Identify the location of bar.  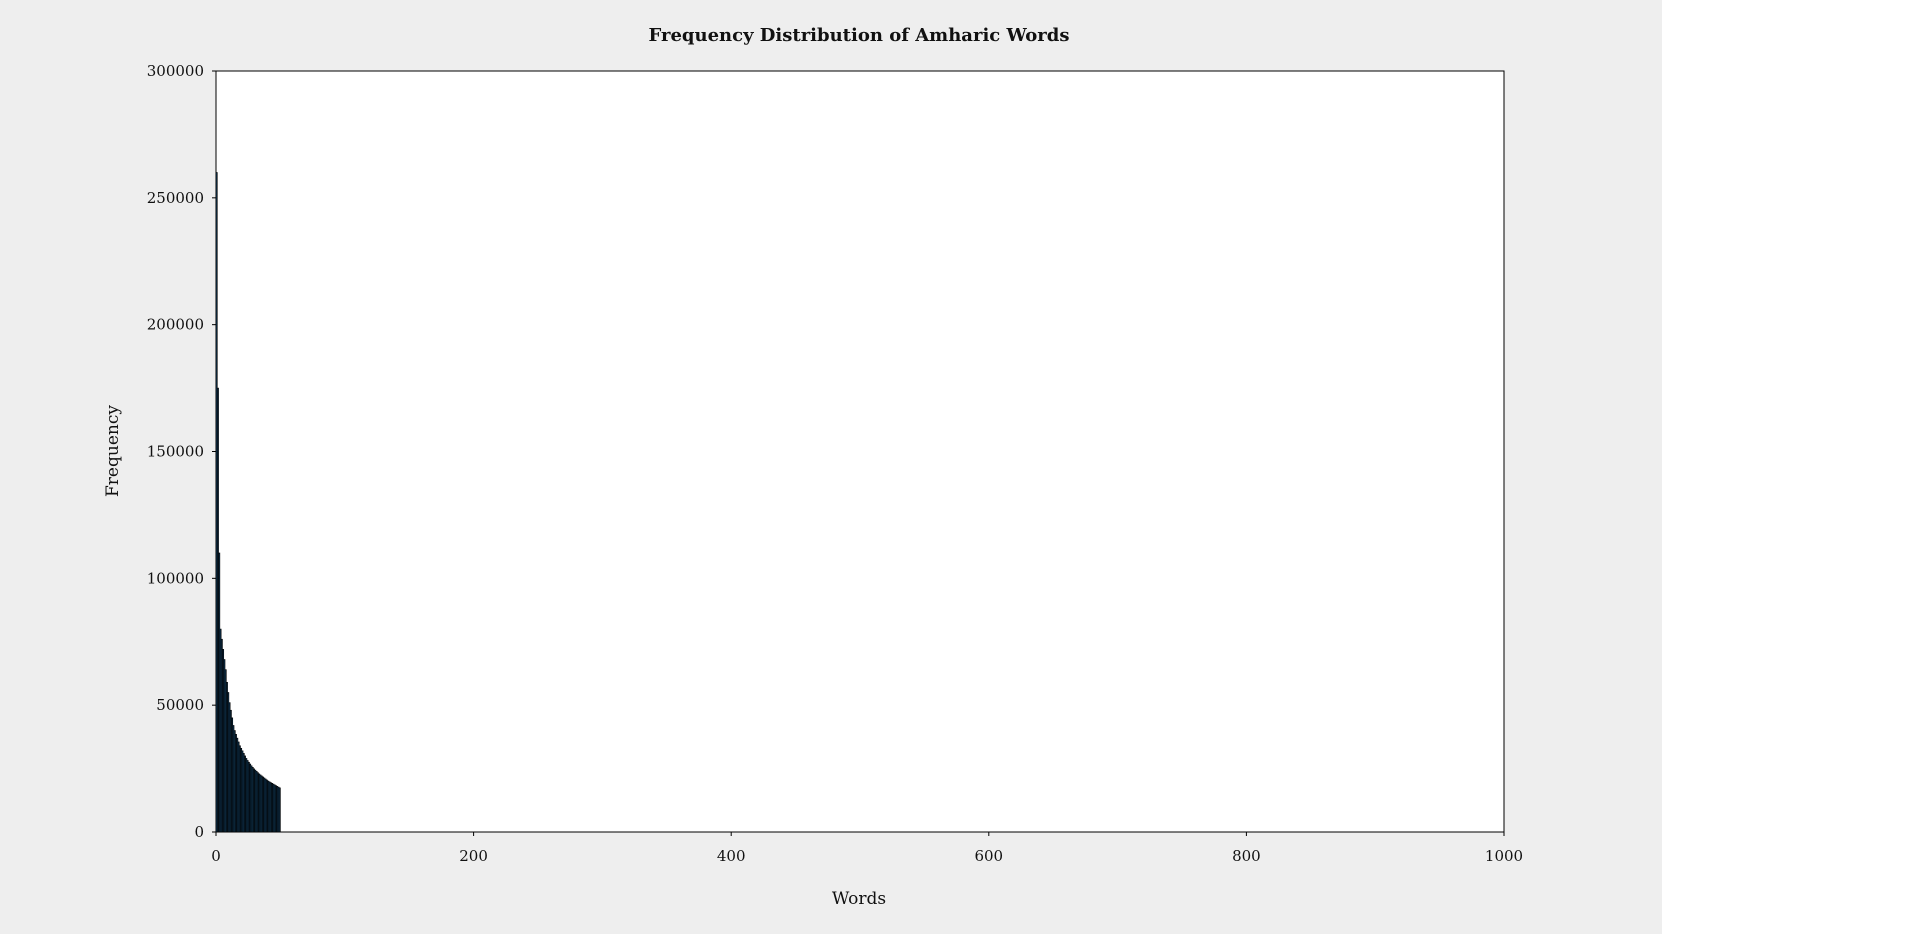
(279, 810).